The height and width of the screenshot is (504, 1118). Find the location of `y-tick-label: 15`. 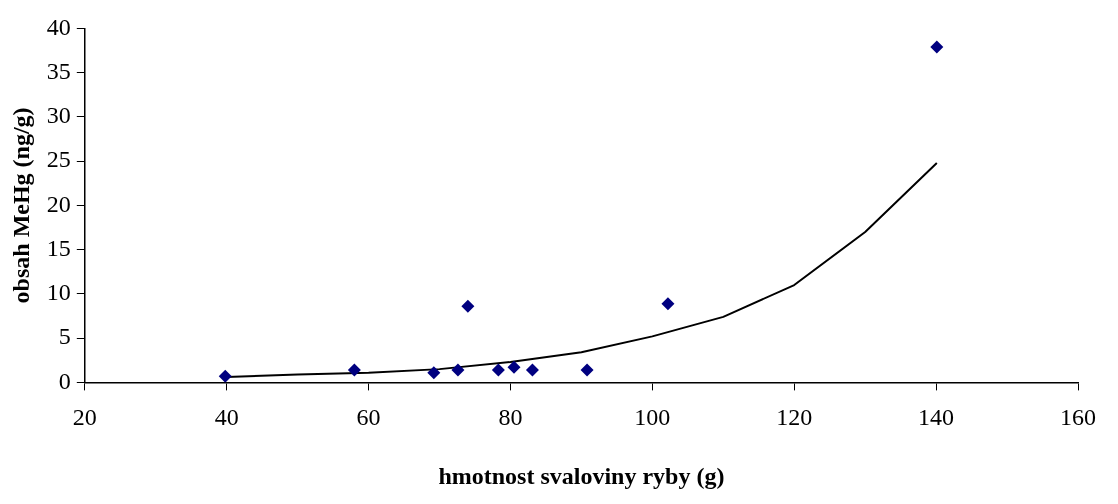

y-tick-label: 15 is located at coordinates (58, 247).